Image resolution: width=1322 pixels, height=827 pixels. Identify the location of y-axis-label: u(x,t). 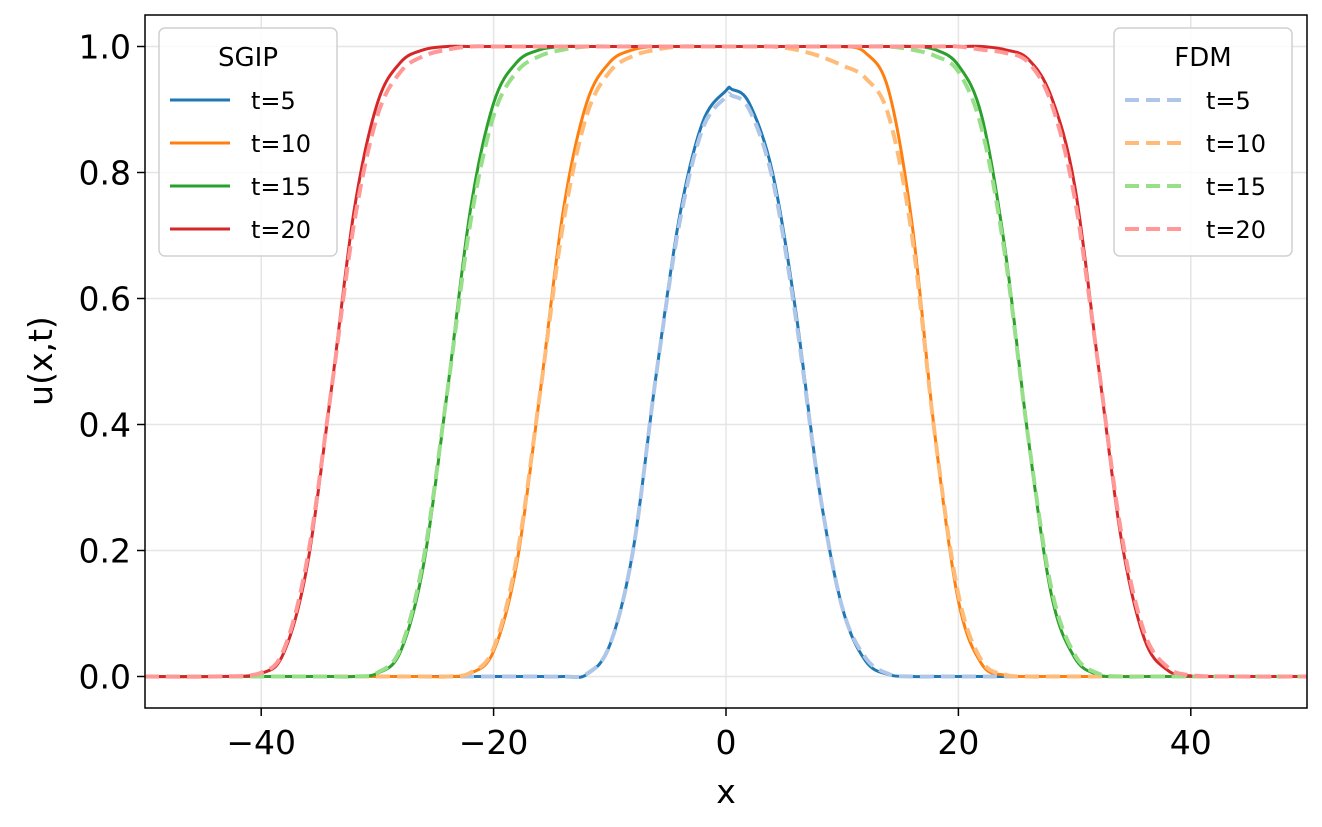
(40, 361).